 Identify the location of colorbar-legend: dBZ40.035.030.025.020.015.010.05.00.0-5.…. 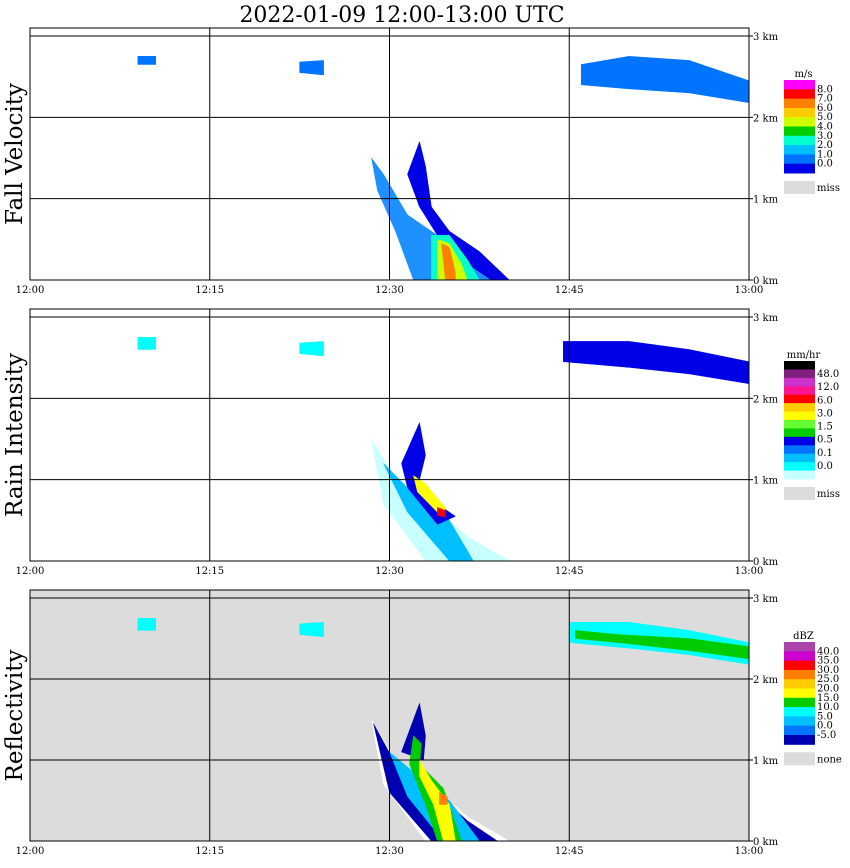
(813, 698).